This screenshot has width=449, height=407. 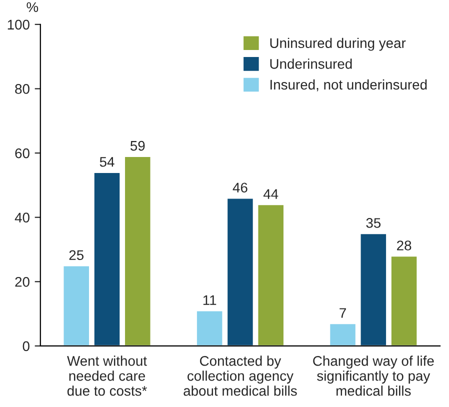 I want to click on x-tick-label: Contacted by collection agency about medical bills, so click(x=240, y=376).